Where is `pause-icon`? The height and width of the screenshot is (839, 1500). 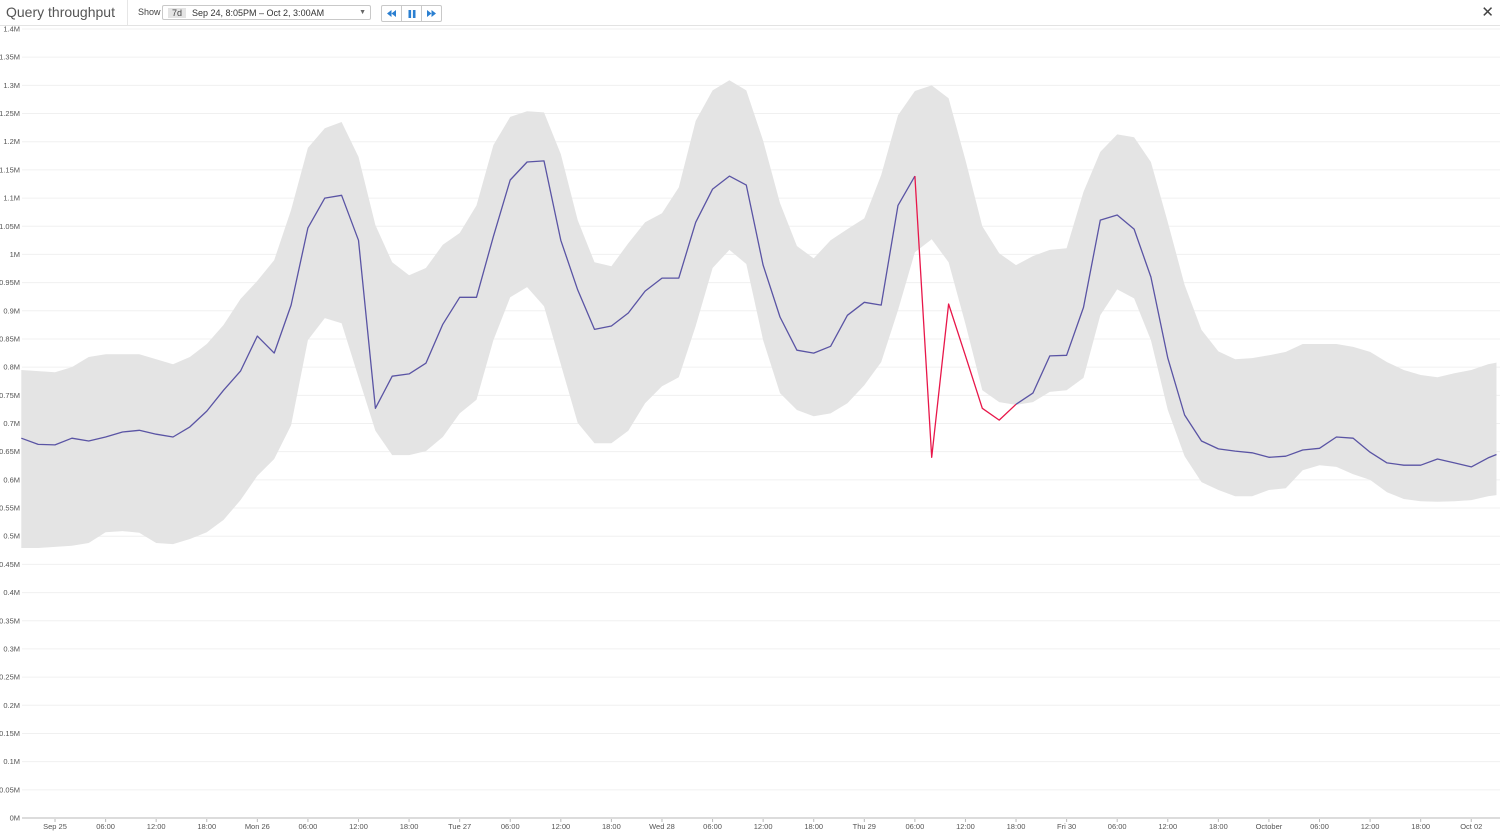 pause-icon is located at coordinates (411, 13).